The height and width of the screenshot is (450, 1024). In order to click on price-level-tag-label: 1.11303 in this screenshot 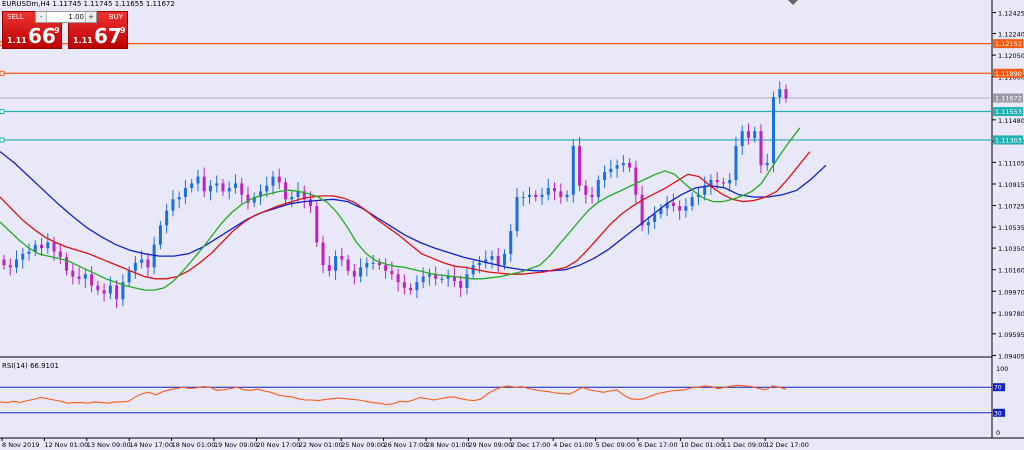, I will do `click(1008, 140)`.